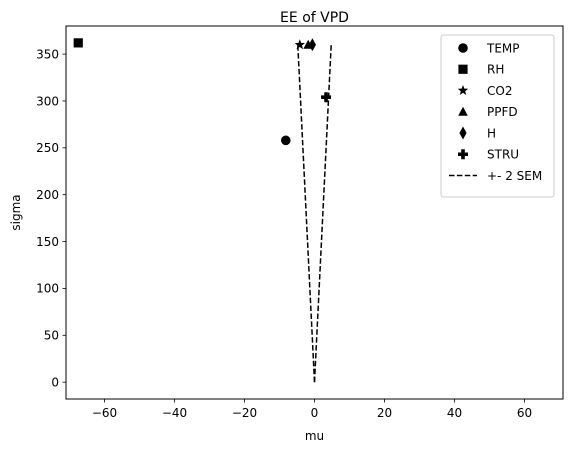 The width and height of the screenshot is (571, 453). I want to click on y-tick-label: 150, so click(47, 242).